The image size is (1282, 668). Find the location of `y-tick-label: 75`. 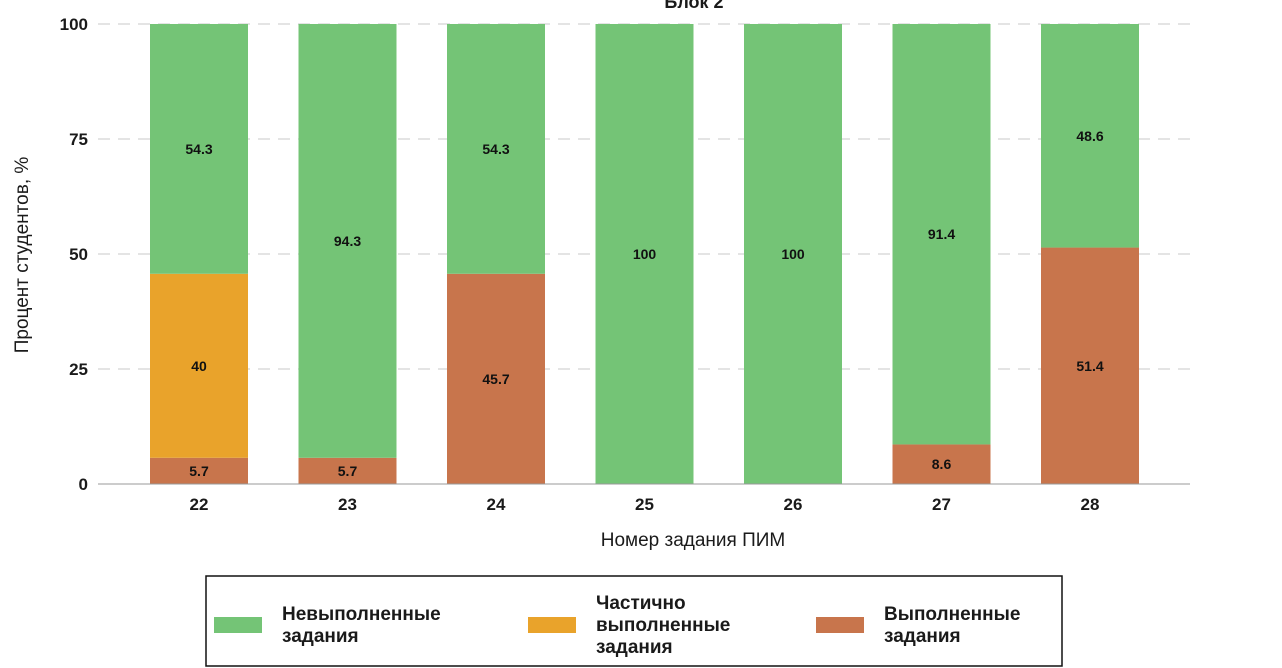

y-tick-label: 75 is located at coordinates (78, 139).